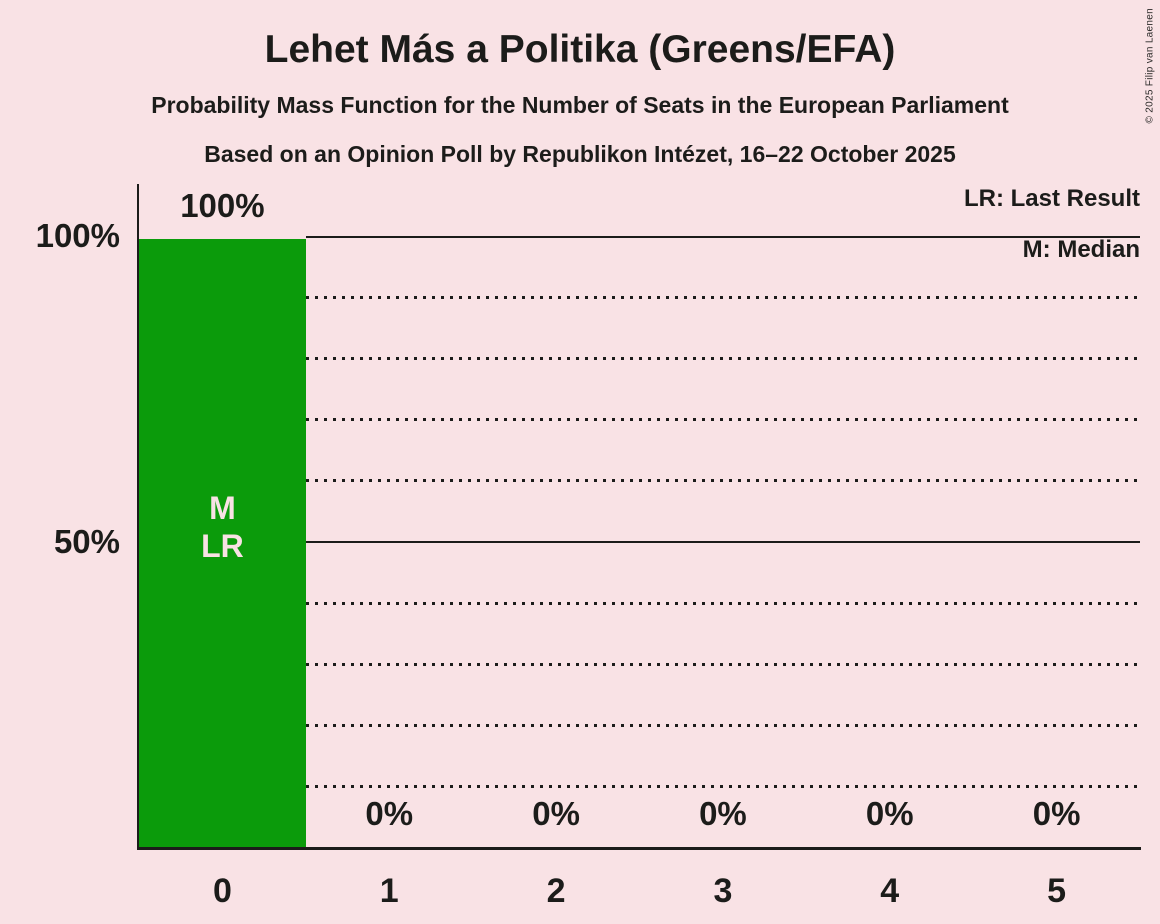 This screenshot has height=924, width=1160. What do you see at coordinates (222, 527) in the screenshot?
I see `bar-annotation-seats-0: M LR` at bounding box center [222, 527].